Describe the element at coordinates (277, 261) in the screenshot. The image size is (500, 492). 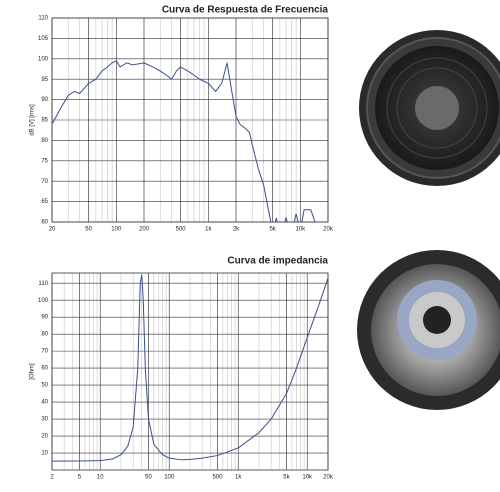
I see `chart-title: Curva de impedancia` at that location.